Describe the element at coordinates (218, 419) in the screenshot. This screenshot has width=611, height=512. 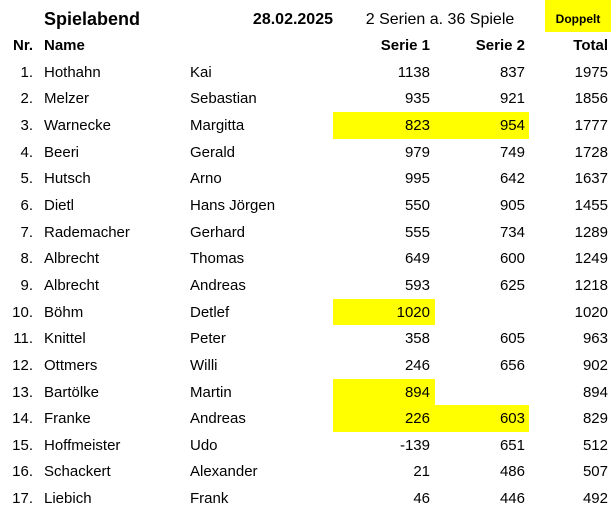
I see `cell-first-name: Andreas` at that location.